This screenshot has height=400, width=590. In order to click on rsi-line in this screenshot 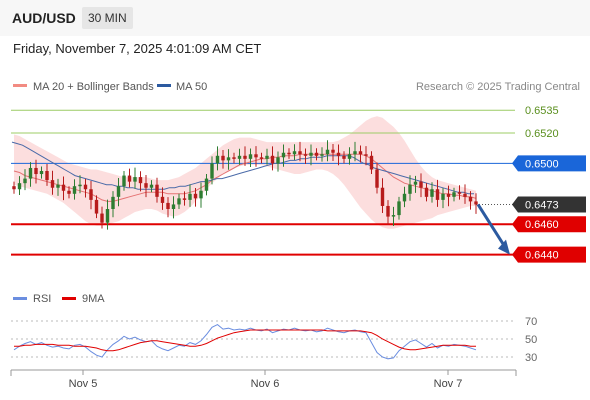, I will do `click(245, 342)`.